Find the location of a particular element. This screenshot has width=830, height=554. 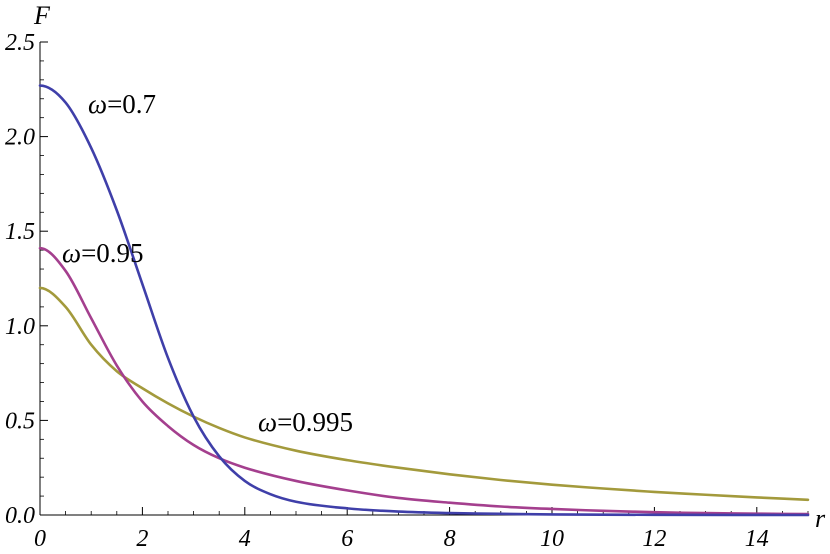

x-tick-label: 10 is located at coordinates (552, 539).